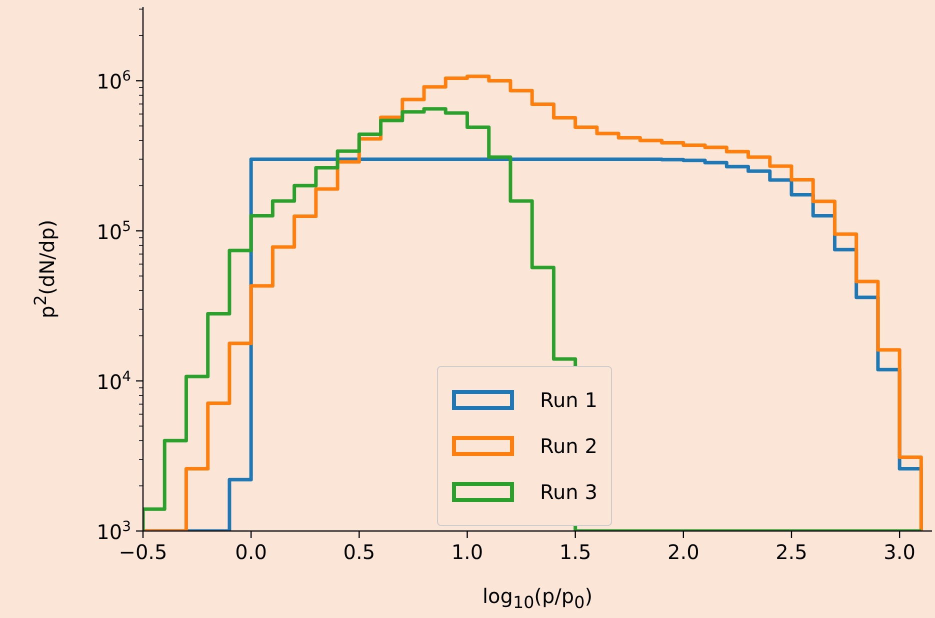 Image resolution: width=935 pixels, height=618 pixels. I want to click on y-tick-label: 10$^{4}$, so click(114, 381).